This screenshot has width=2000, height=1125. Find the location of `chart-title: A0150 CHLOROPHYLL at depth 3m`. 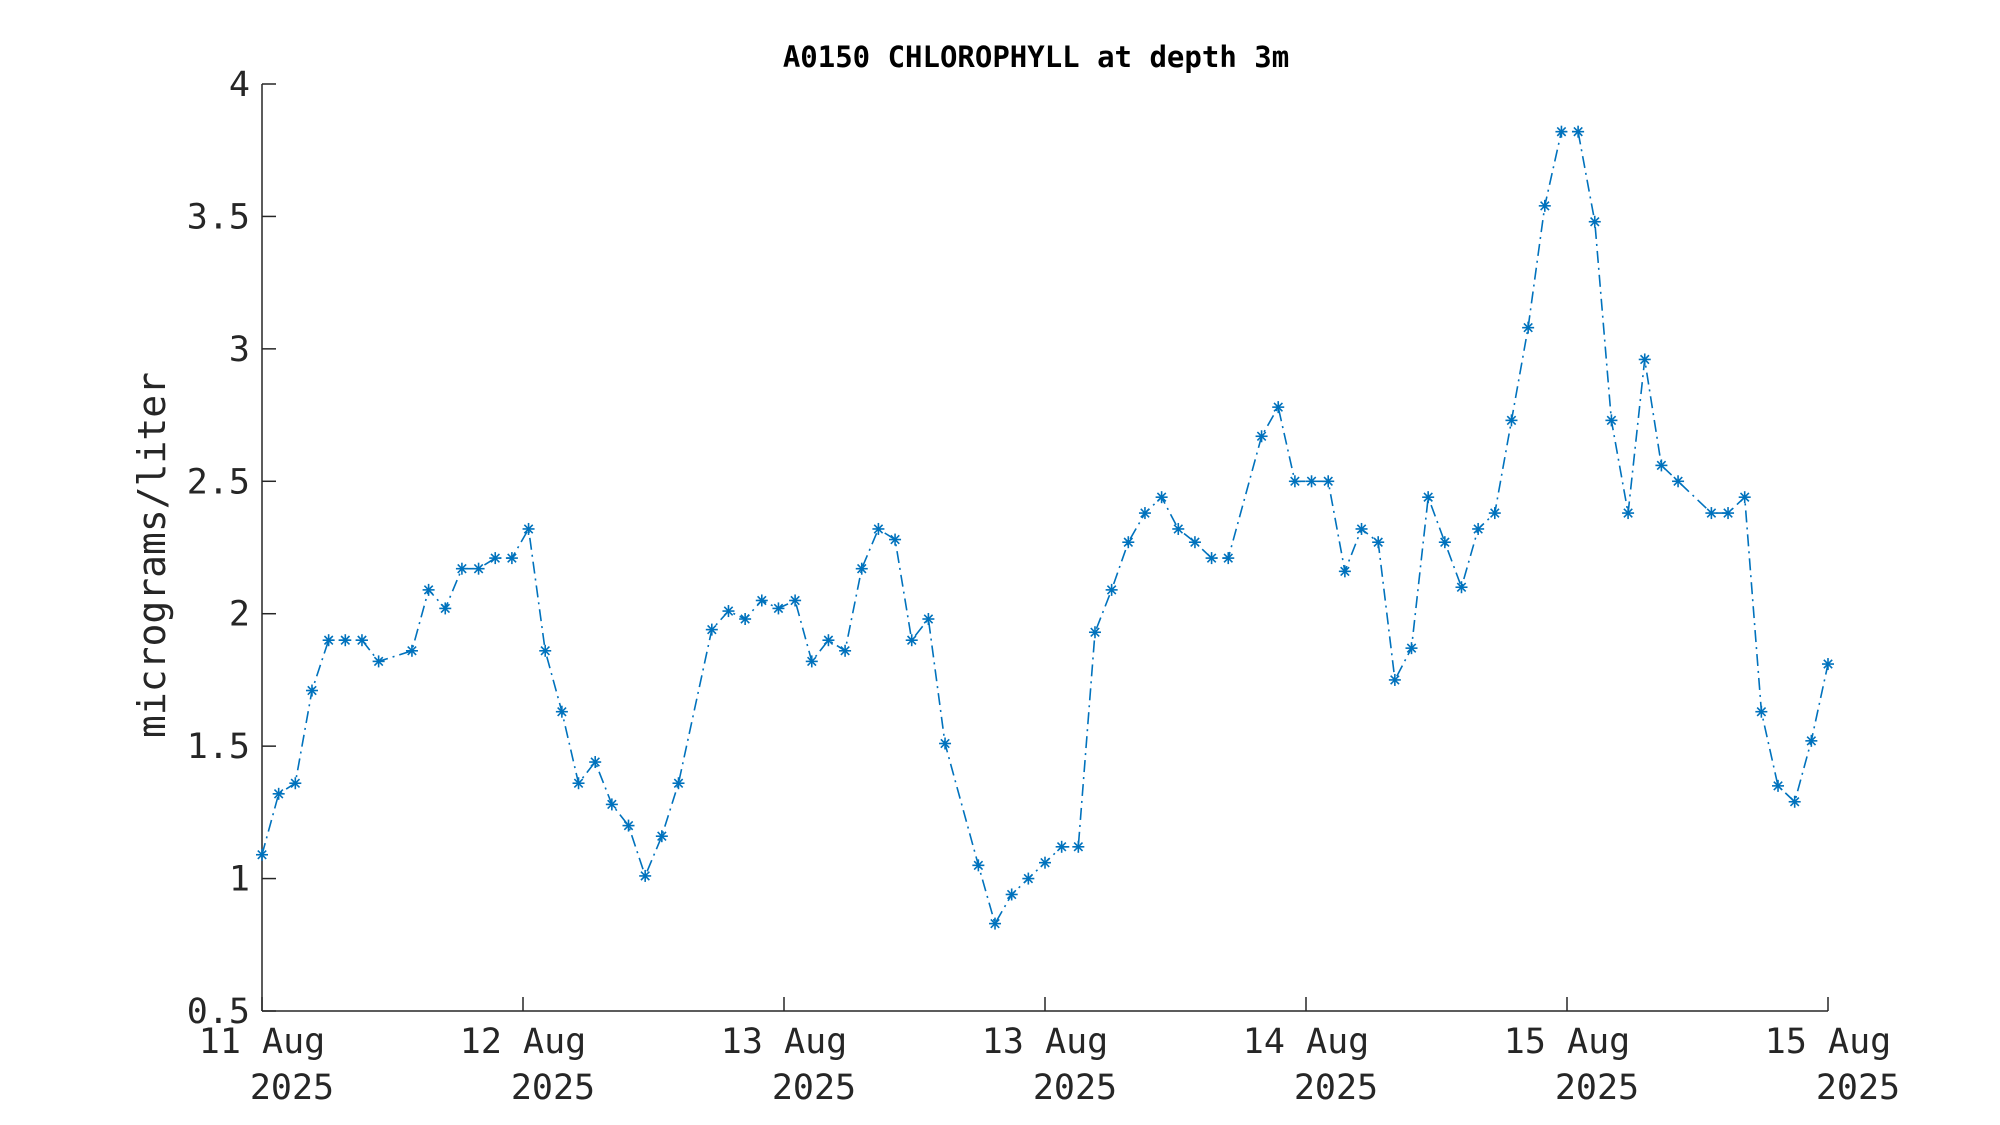

chart-title: A0150 CHLOROPHYLL at depth 3m is located at coordinates (1036, 57).